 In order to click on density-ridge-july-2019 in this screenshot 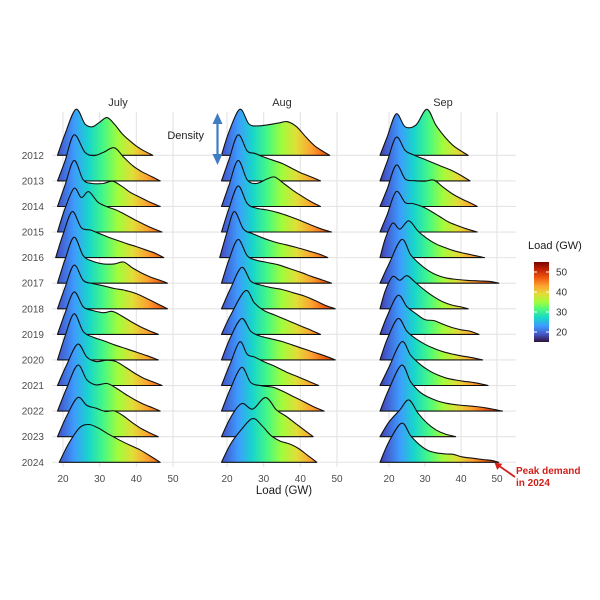, I will do `click(107, 313)`.